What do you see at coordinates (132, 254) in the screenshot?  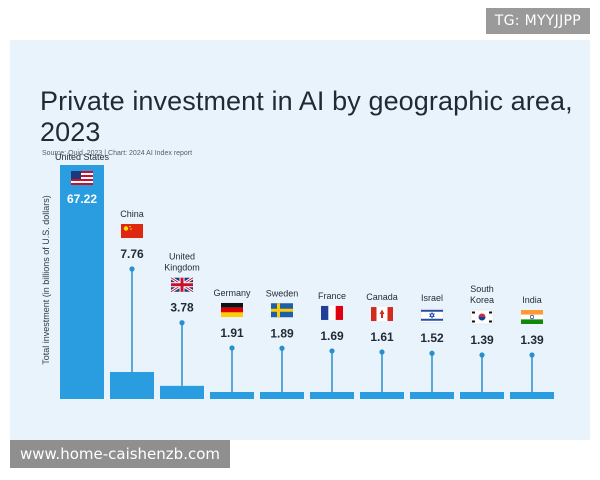 I see `value-label: 7.76` at bounding box center [132, 254].